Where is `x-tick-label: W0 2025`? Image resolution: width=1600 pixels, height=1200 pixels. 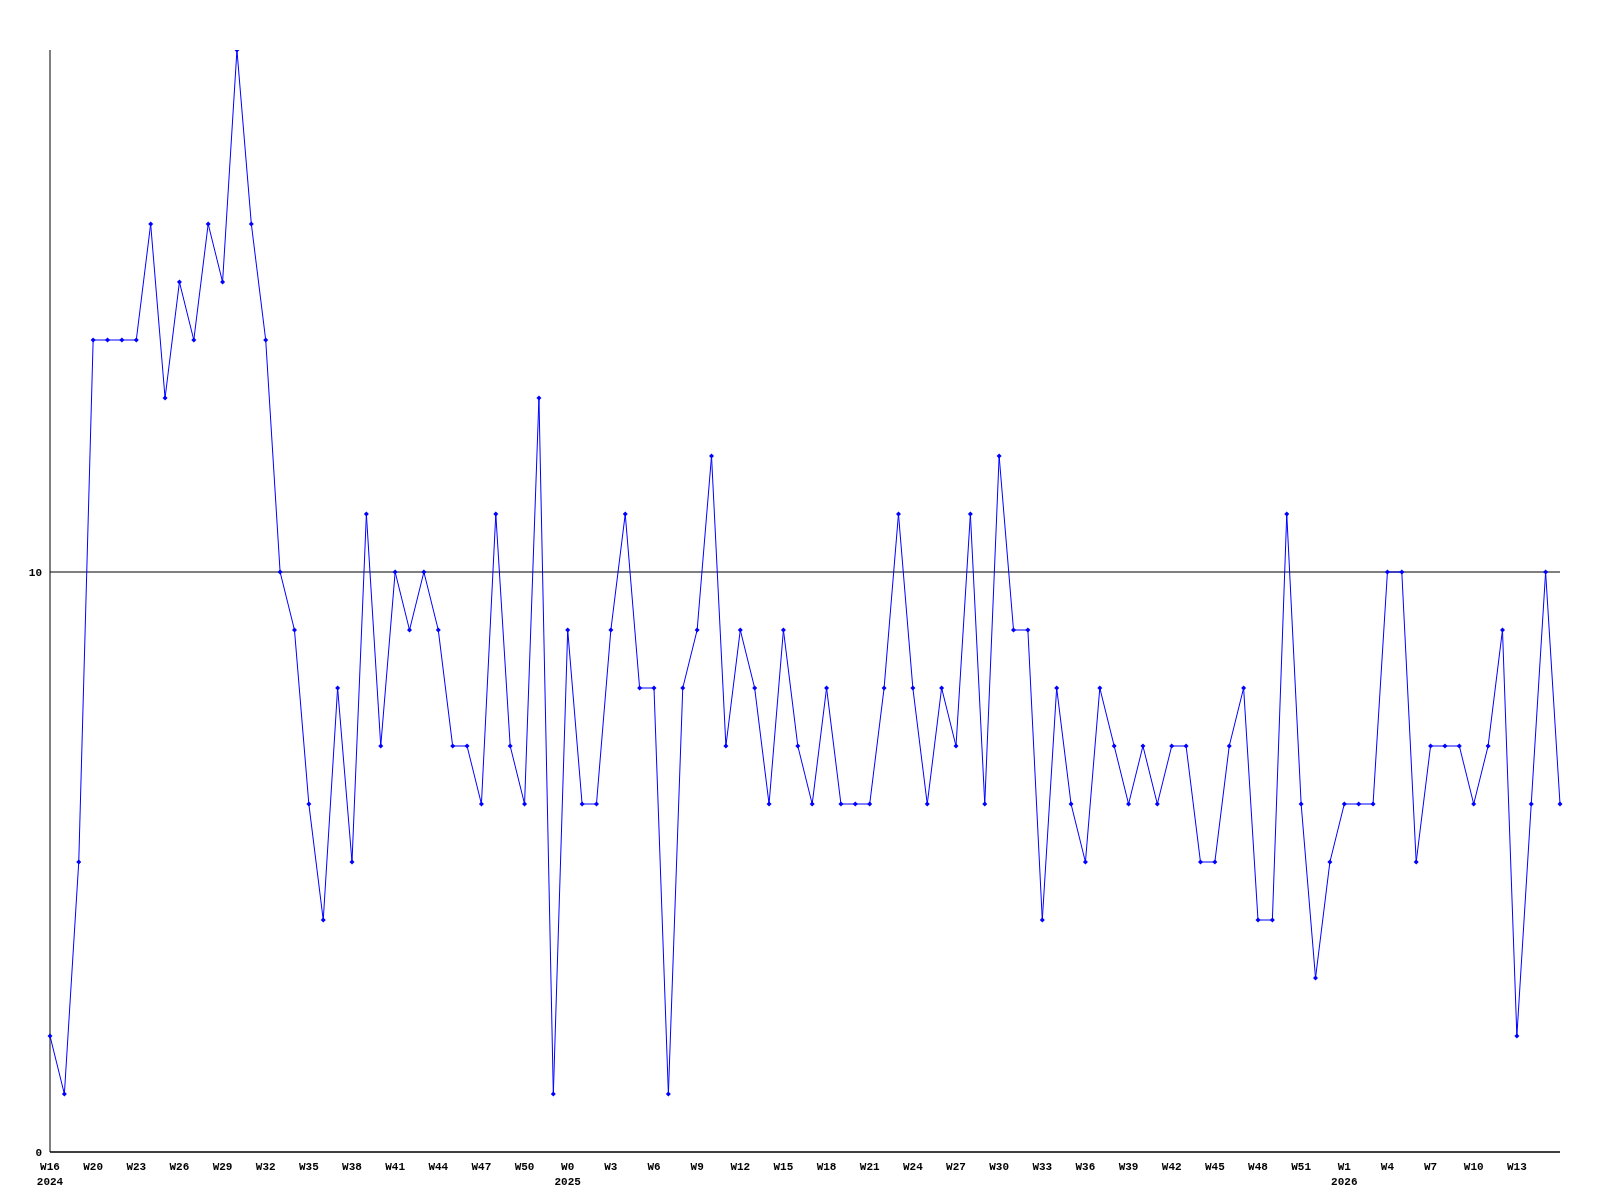 x-tick-label: W0 2025 is located at coordinates (568, 1174).